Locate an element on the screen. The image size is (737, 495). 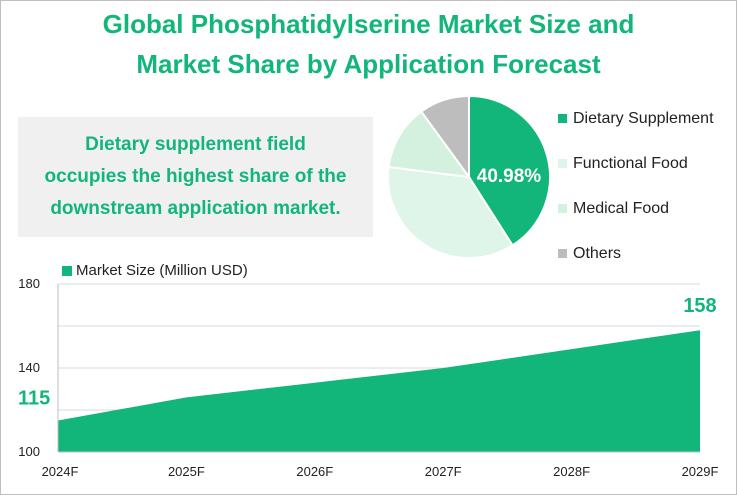
x-tick-label: 2026F is located at coordinates (314, 471).